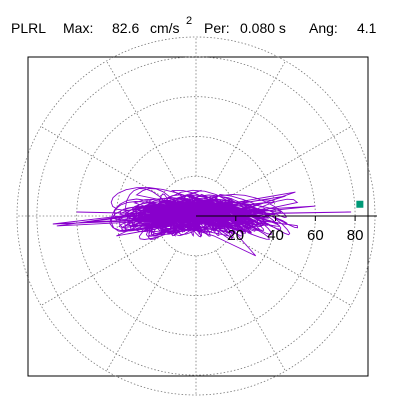  I want to click on max-label: Max:, so click(78, 28).